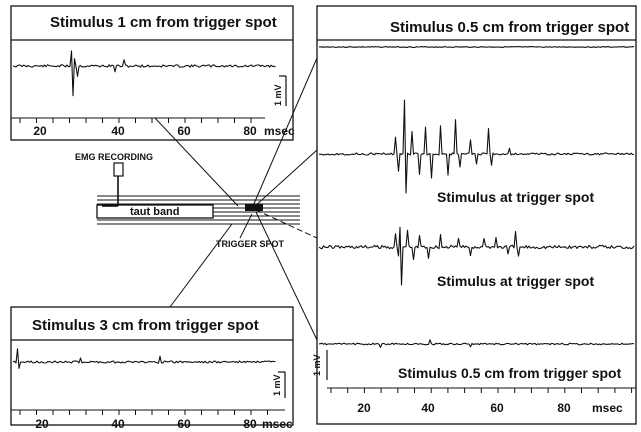 Image resolution: width=641 pixels, height=432 pixels. What do you see at coordinates (509, 27) in the screenshot?
I see `panel-right-title: Stimulus 0.5 cm from trigger spot` at bounding box center [509, 27].